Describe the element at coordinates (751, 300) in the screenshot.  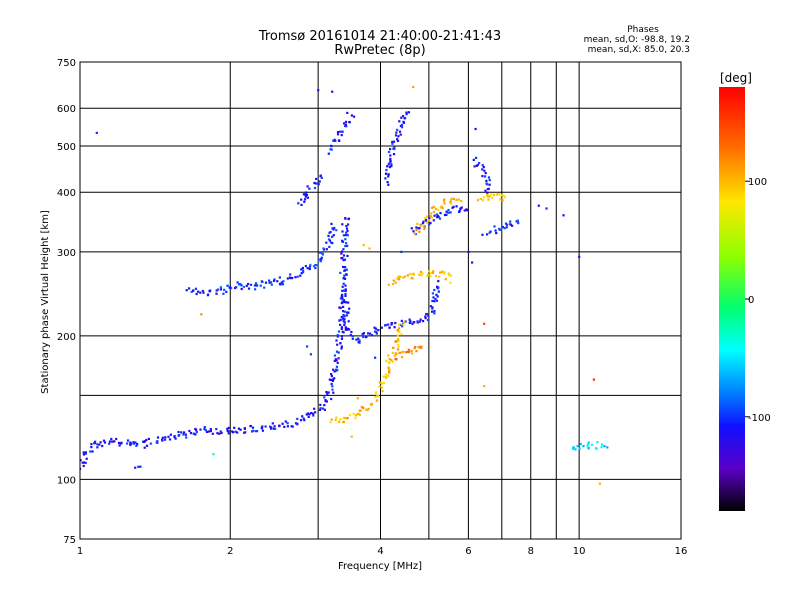
I see `colorbar-tick-label: 0` at that location.